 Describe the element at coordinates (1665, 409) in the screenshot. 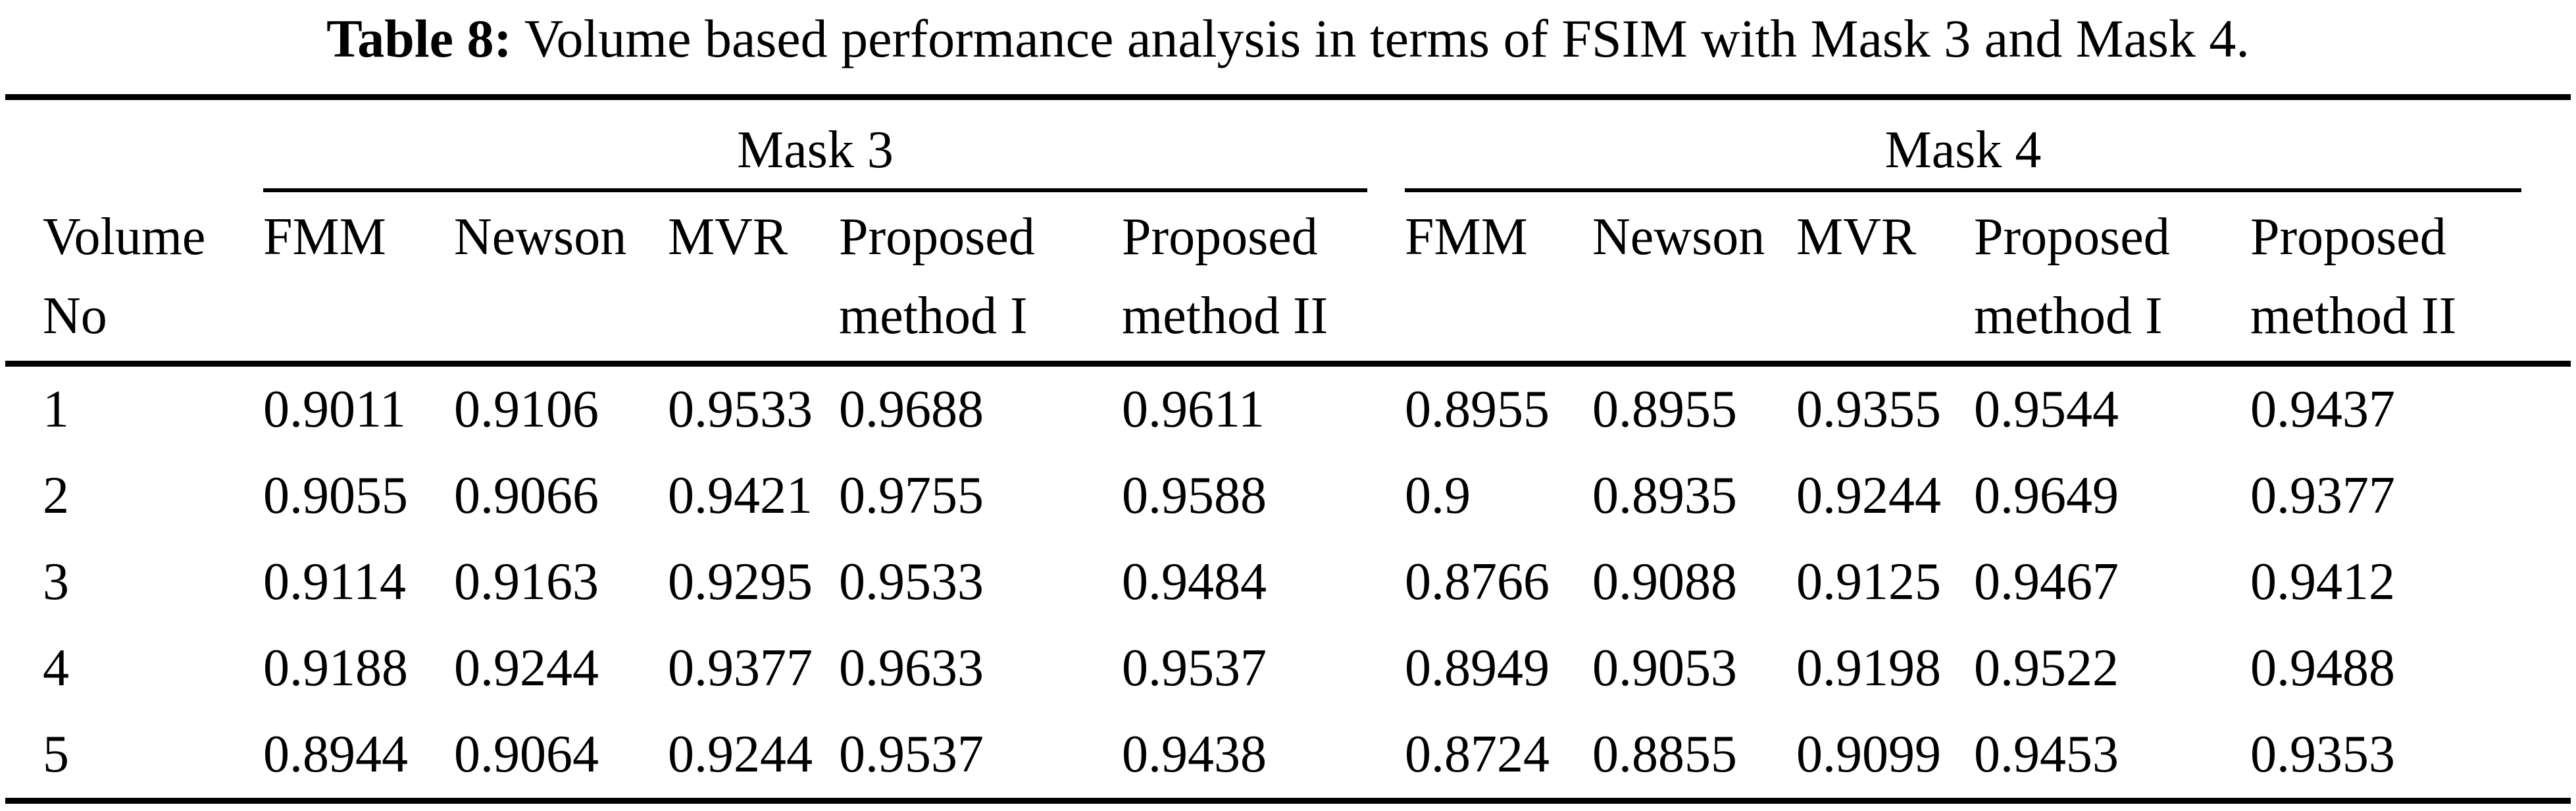

I see `cell-mask4-newson: 0.8955` at that location.